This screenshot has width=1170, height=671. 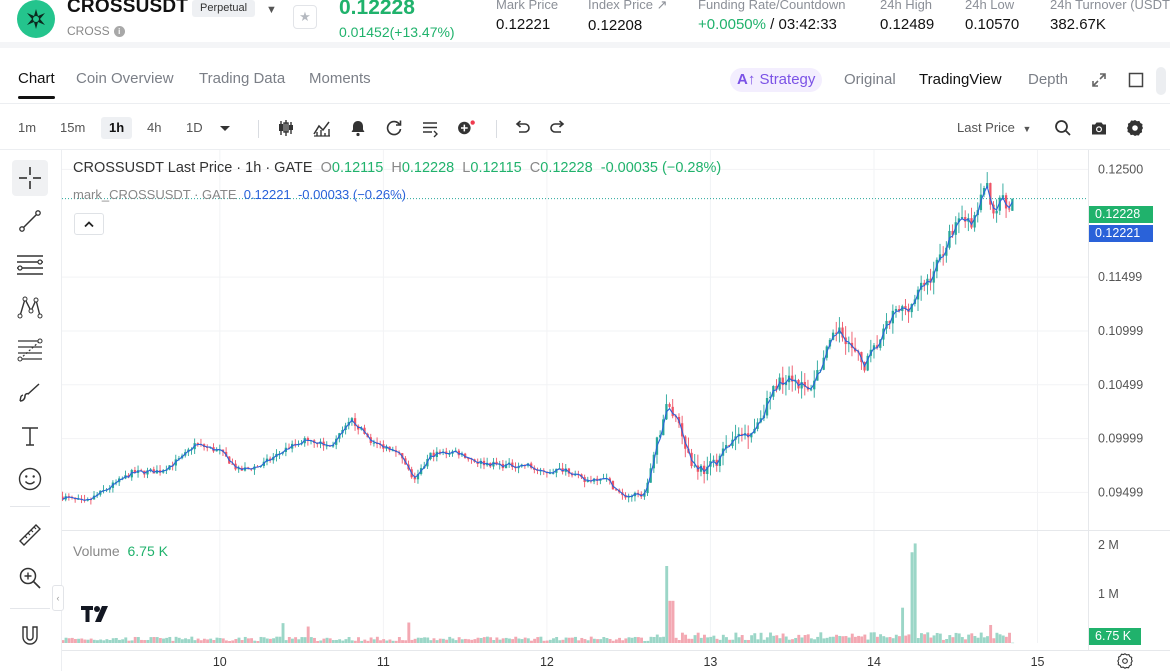 What do you see at coordinates (776, 80) in the screenshot?
I see `strategy-button: A↑ Strategy` at bounding box center [776, 80].